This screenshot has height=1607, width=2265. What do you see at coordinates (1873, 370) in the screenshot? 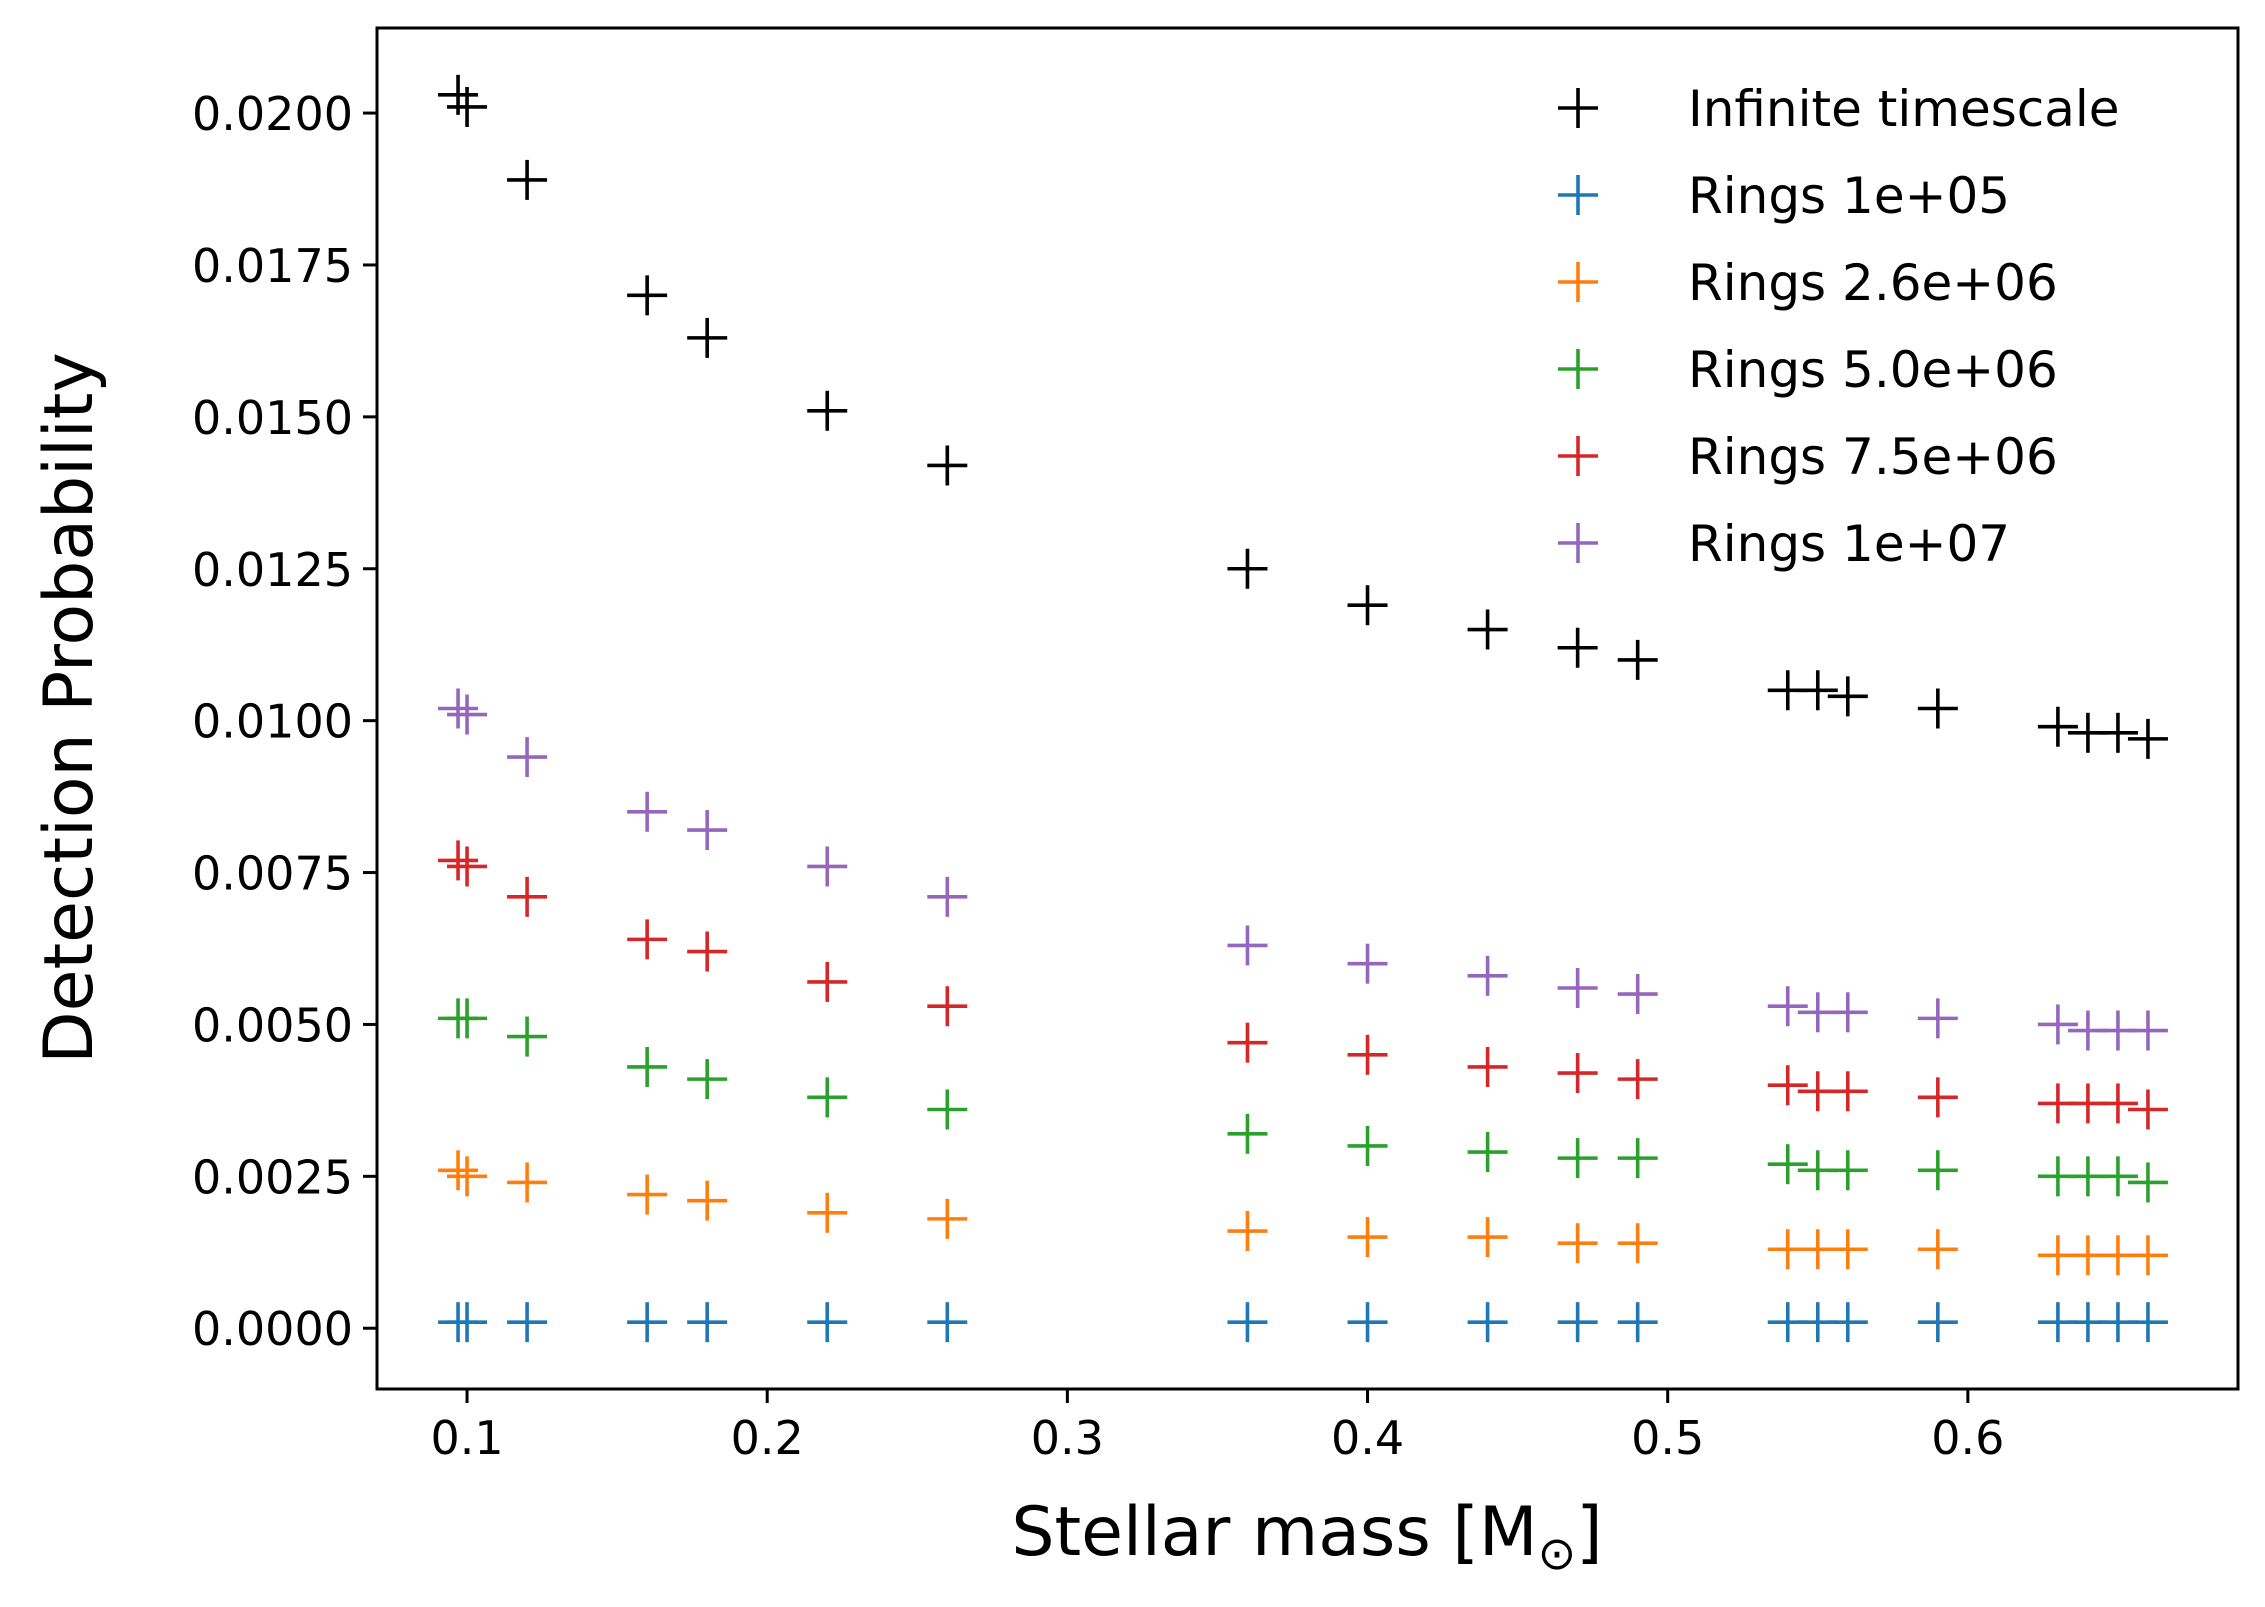
I see `legend-label: Rings 5.0e+06` at bounding box center [1873, 370].